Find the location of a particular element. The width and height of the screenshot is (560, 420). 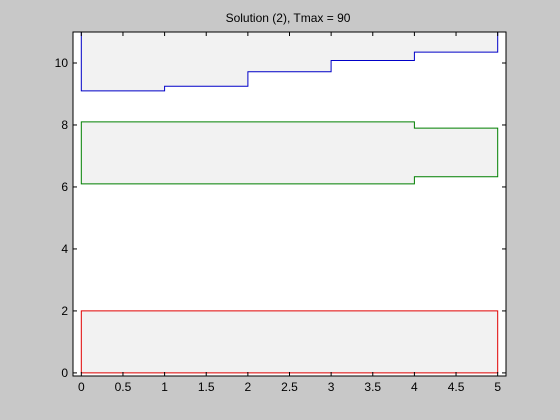

chart-title: Solution (2), Tmax = 90 is located at coordinates (288, 18).